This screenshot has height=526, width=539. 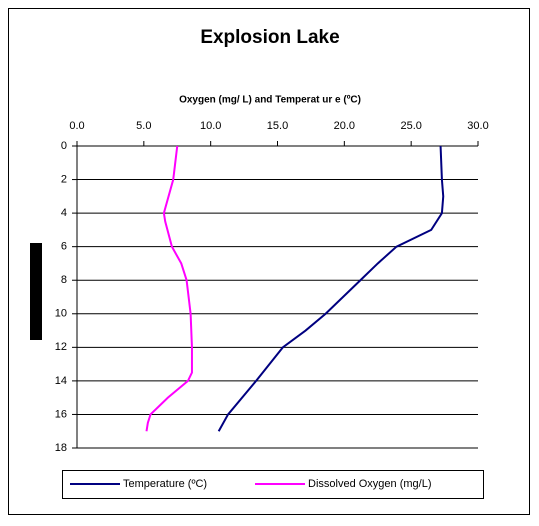 What do you see at coordinates (61, 414) in the screenshot?
I see `y-tick-label: 16` at bounding box center [61, 414].